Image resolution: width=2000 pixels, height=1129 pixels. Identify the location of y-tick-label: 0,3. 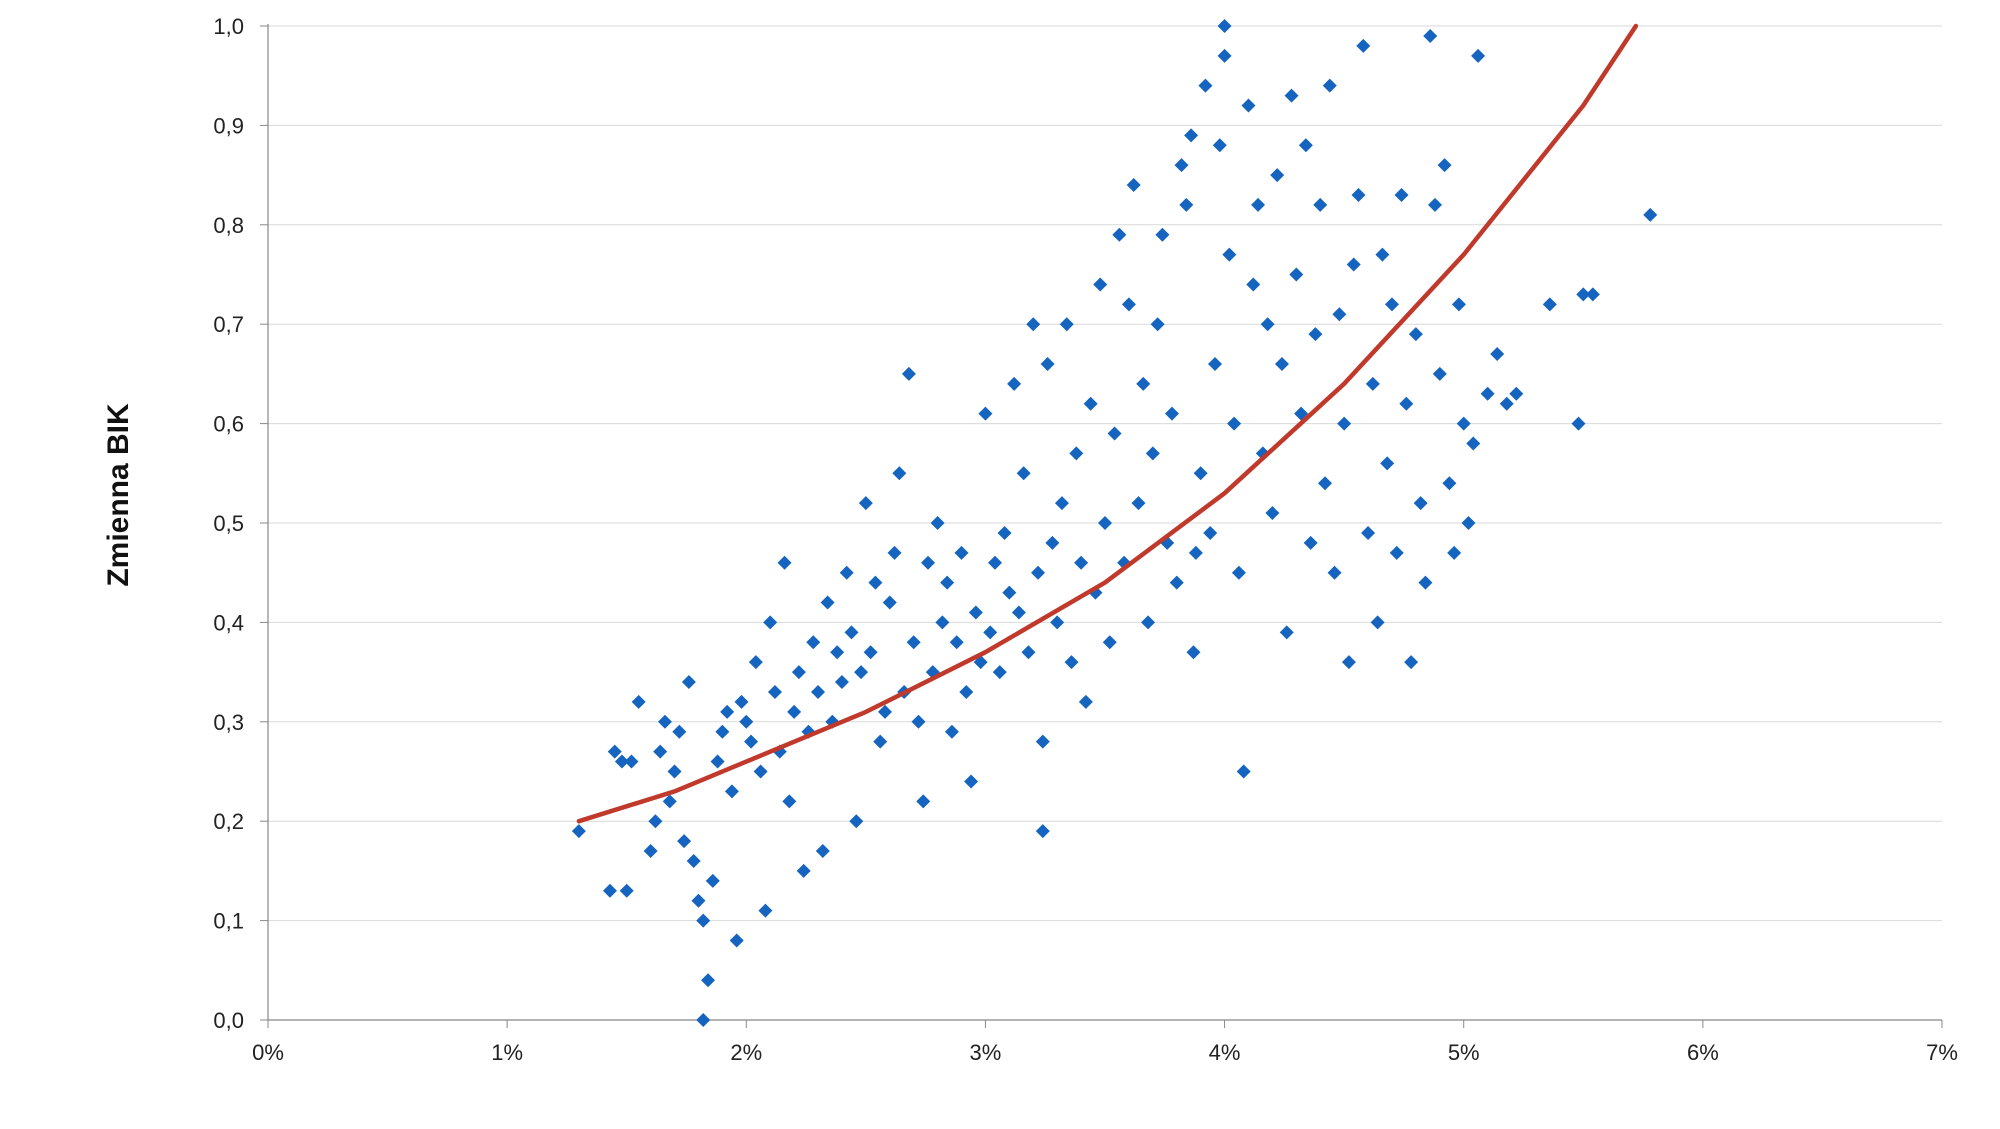
(228, 722).